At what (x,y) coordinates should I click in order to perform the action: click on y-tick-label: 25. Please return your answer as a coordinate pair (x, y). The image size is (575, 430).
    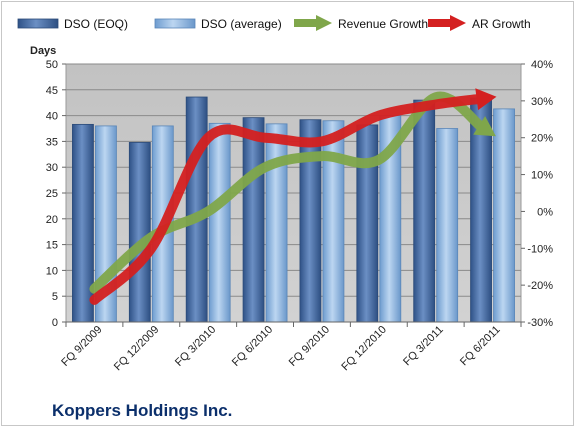
    Looking at the image, I should click on (52, 194).